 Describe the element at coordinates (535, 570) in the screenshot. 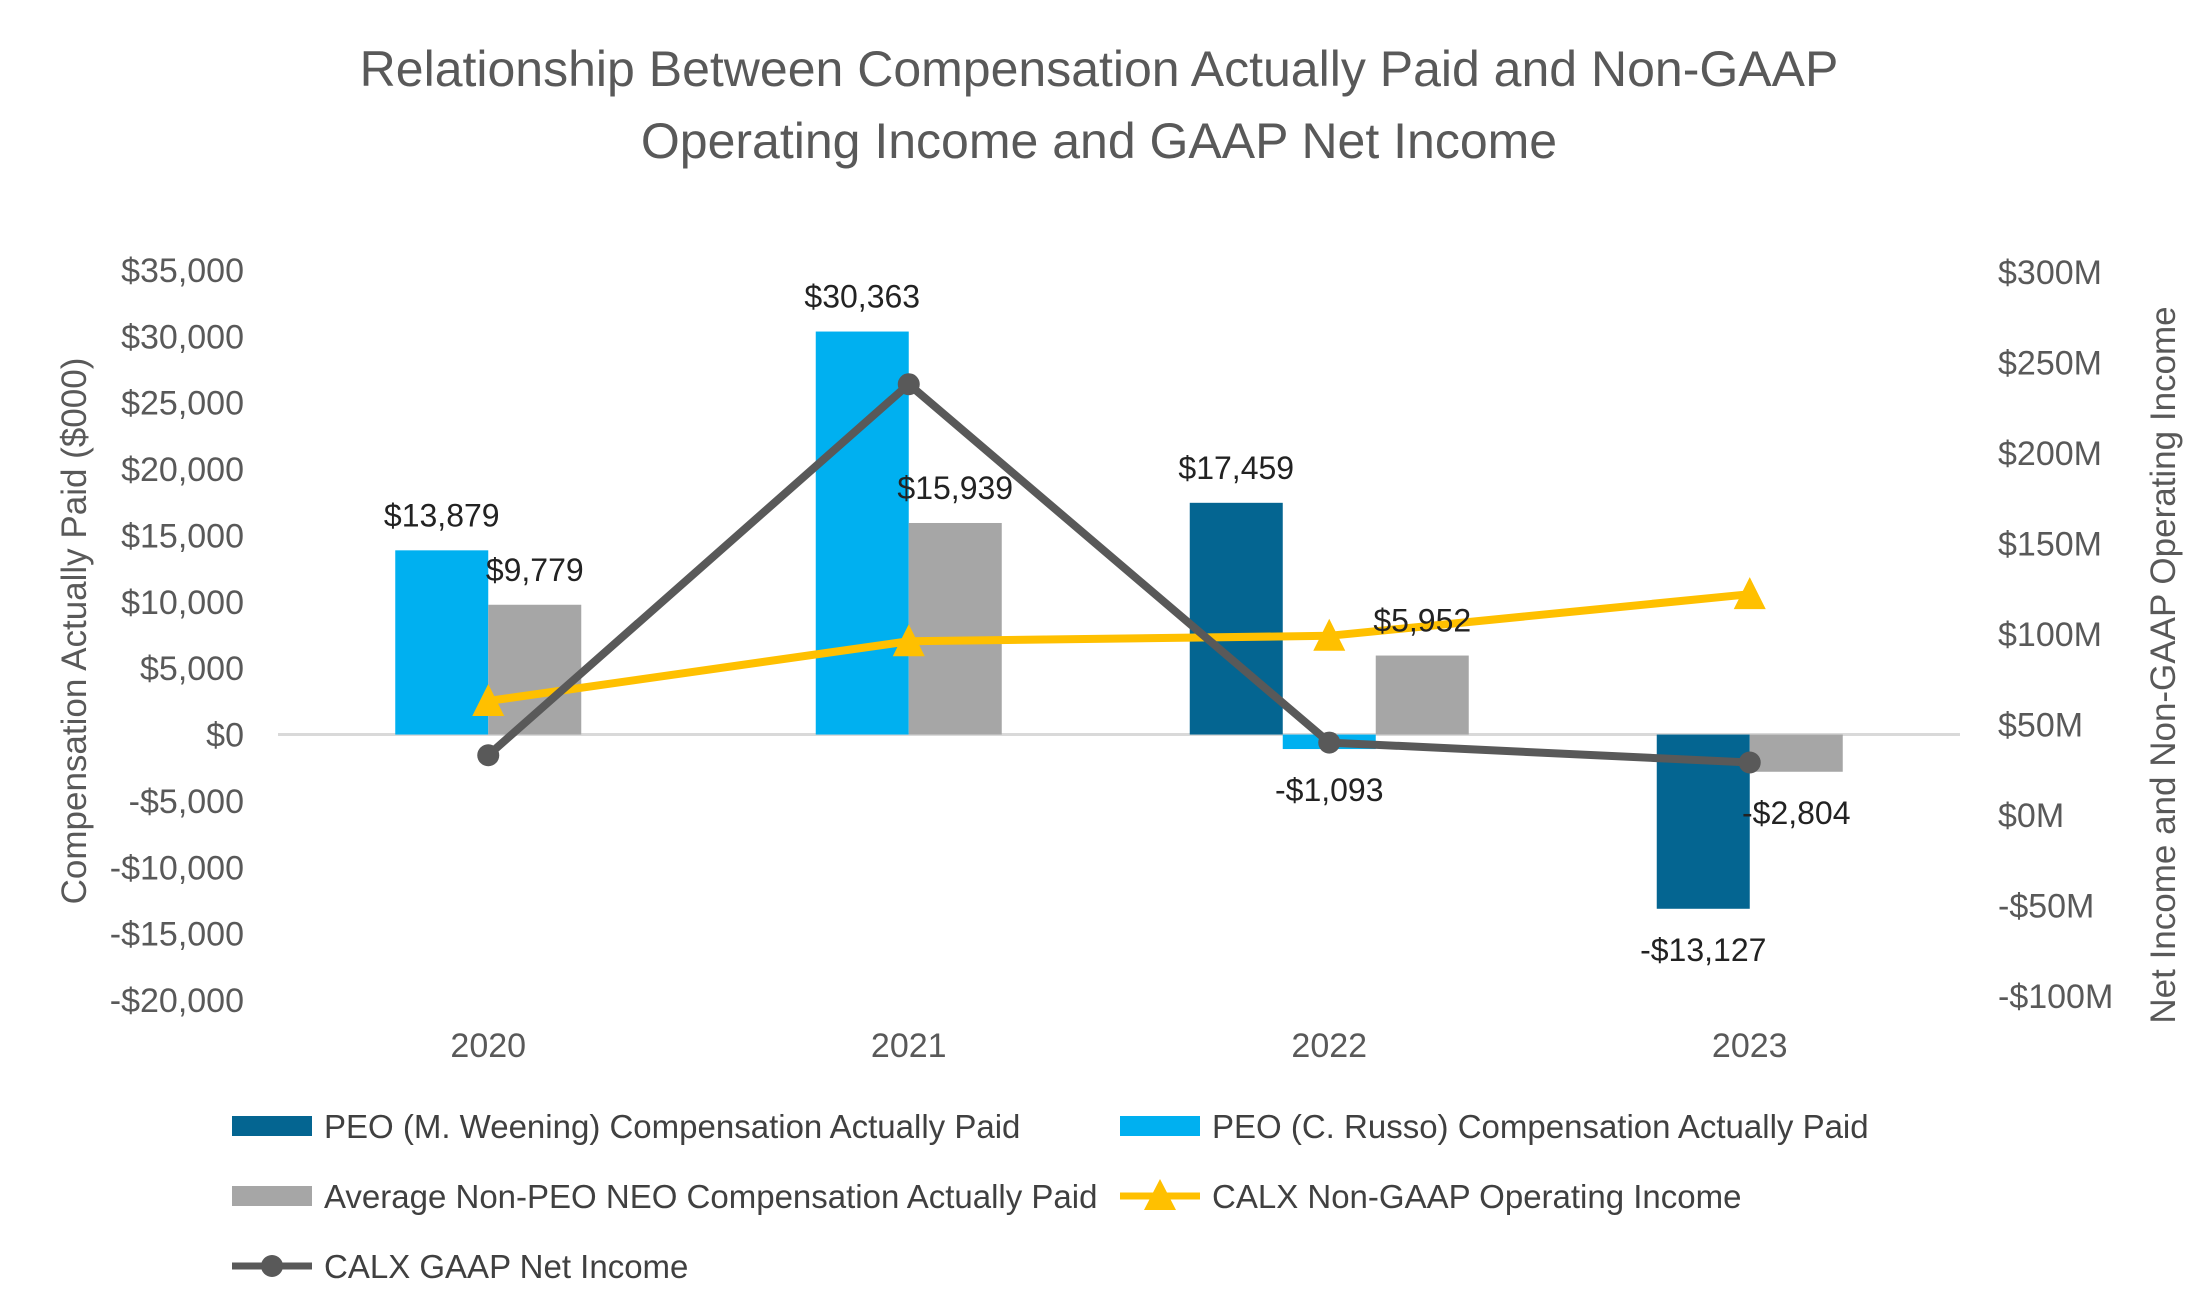

I see `bar-data-label: $9,779` at that location.